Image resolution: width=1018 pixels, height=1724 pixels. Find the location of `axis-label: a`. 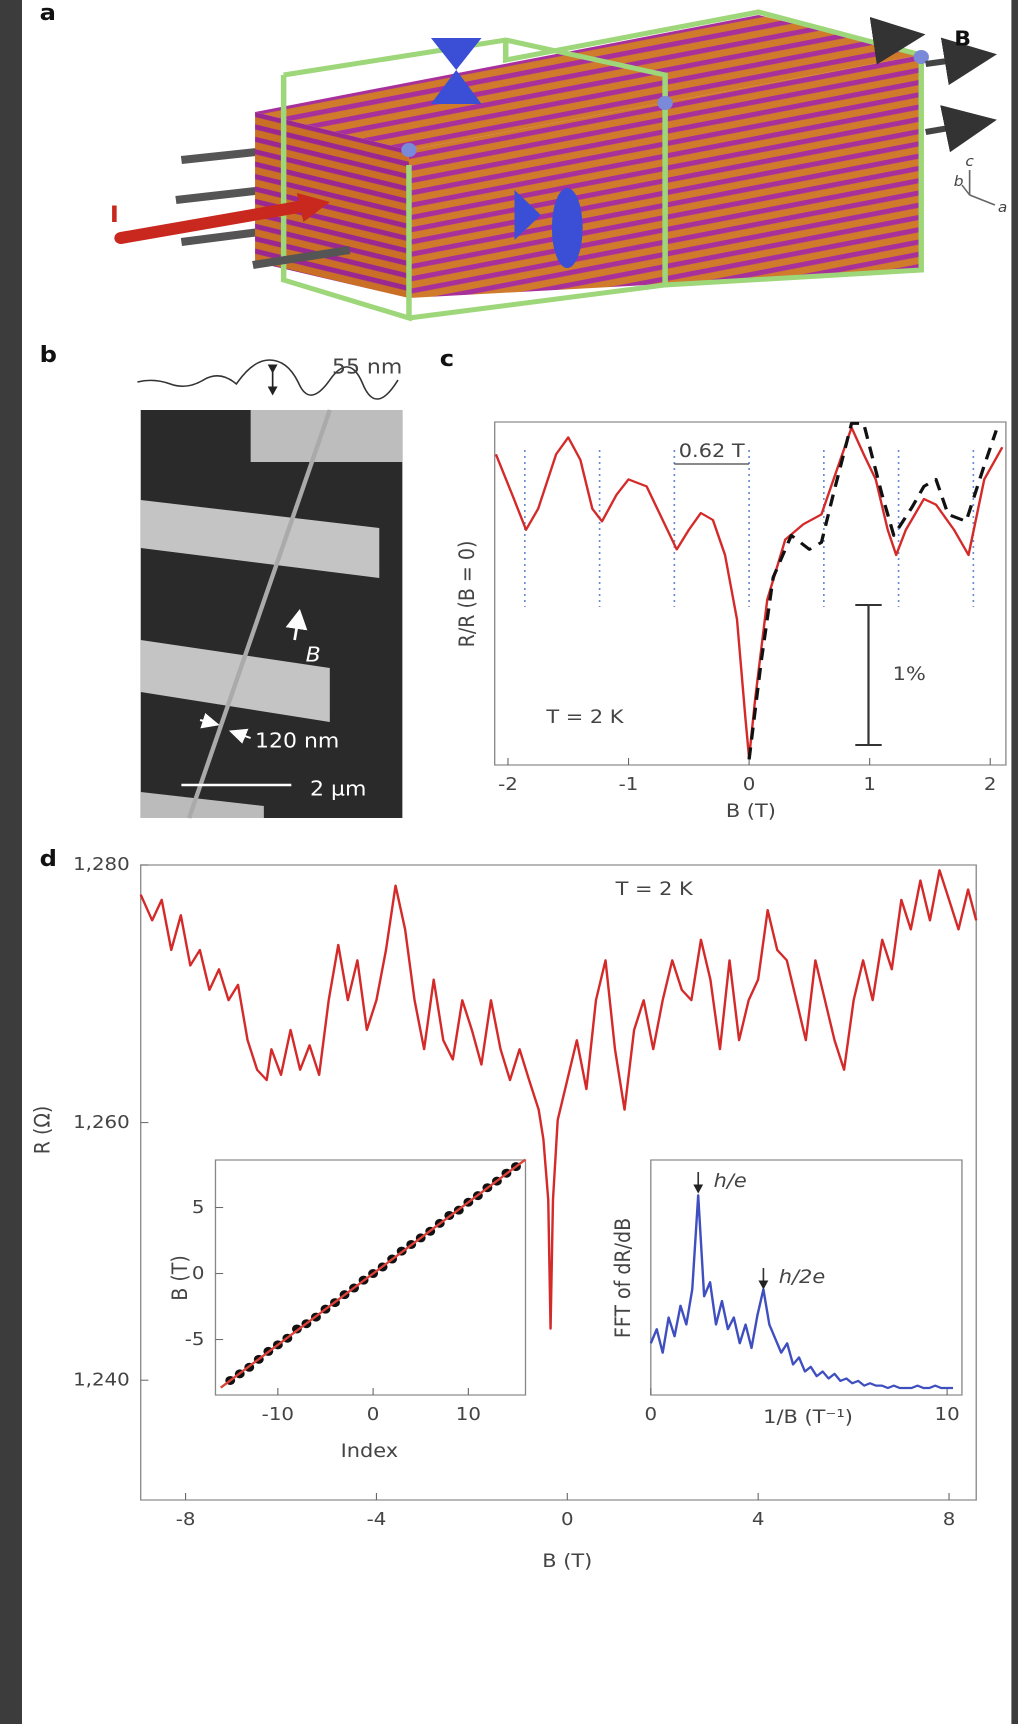

axis-label: a is located at coordinates (1002, 207).